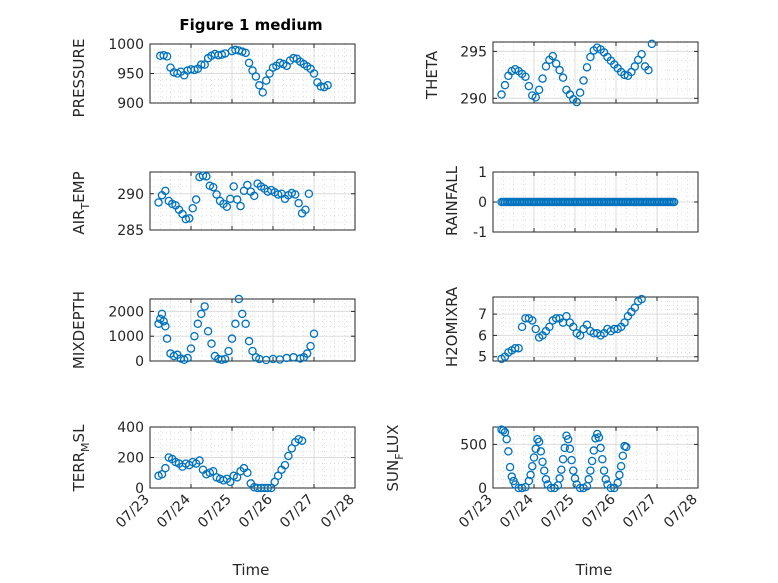 This screenshot has width=778, height=583. What do you see at coordinates (338, 512) in the screenshot?
I see `x-tick-label: 07/28` at bounding box center [338, 512].